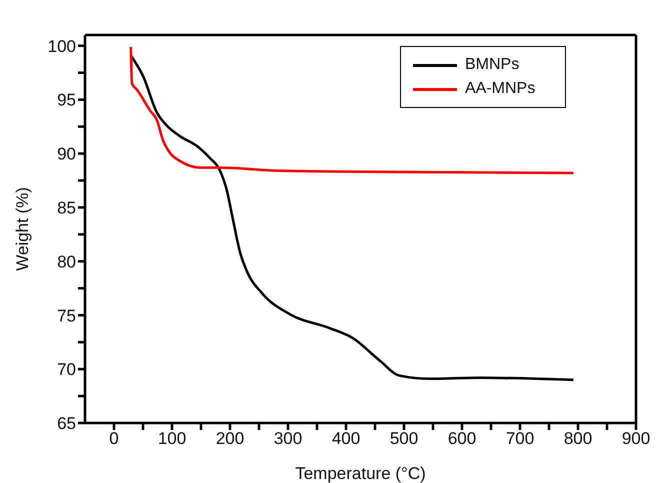 The height and width of the screenshot is (483, 658). Describe the element at coordinates (500, 89) in the screenshot. I see `legend-label: AA-MNPs` at that location.